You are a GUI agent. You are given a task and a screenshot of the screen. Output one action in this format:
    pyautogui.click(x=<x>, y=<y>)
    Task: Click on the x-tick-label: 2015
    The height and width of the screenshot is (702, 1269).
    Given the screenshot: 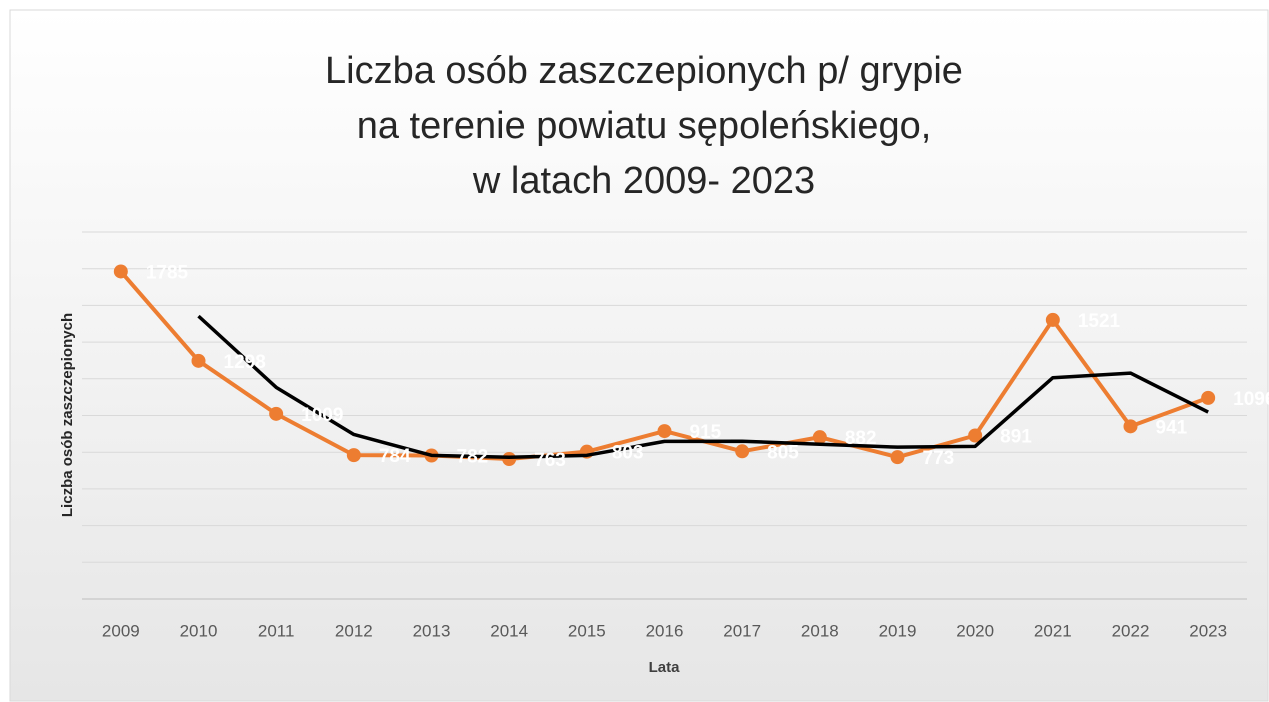 What is the action you would take?
    pyautogui.click(x=587, y=630)
    